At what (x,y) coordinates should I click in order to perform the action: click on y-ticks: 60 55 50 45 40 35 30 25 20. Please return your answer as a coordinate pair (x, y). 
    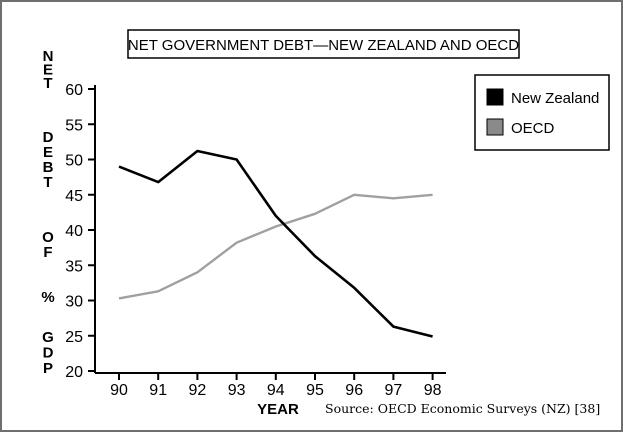
    Looking at the image, I should click on (80, 231).